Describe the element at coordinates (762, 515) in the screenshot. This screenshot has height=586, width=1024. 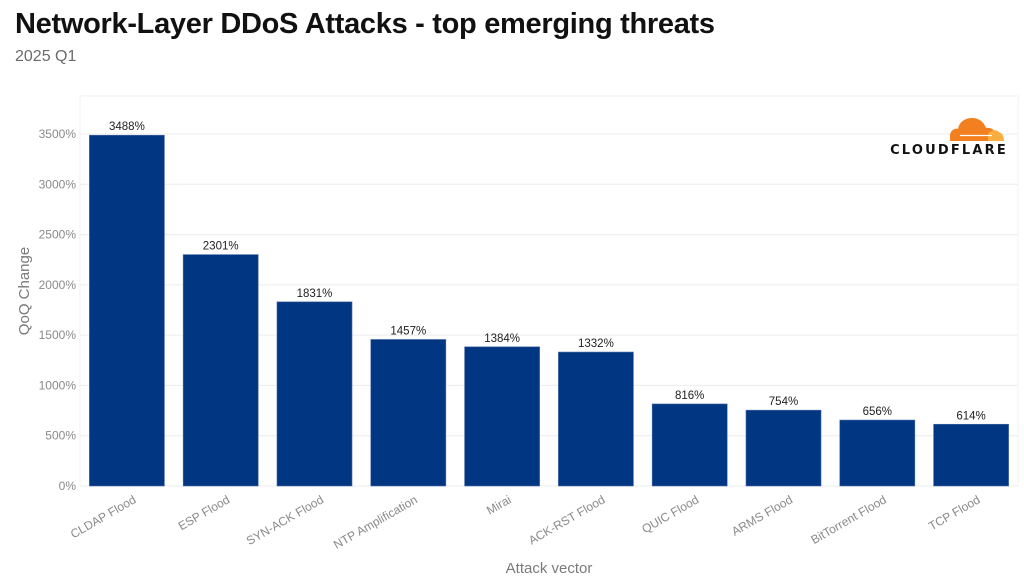
I see `x-tick-label: ARMS Flood` at that location.